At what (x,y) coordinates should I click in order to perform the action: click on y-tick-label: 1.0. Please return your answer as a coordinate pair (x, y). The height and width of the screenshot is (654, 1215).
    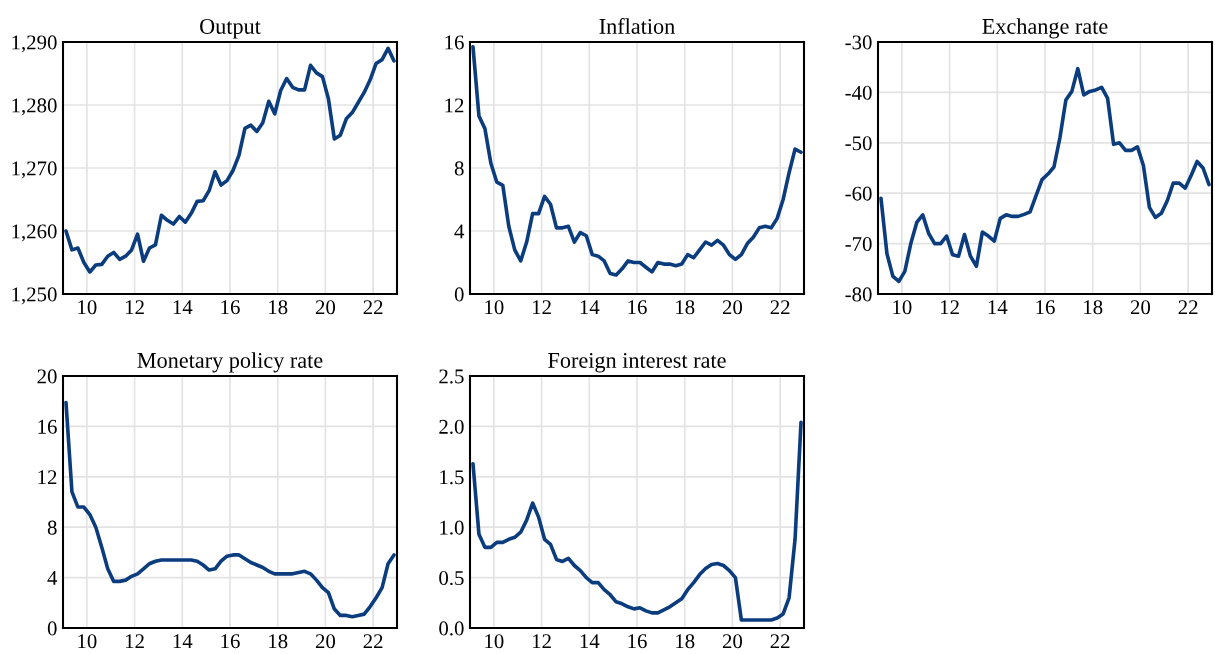
    Looking at the image, I should click on (452, 527).